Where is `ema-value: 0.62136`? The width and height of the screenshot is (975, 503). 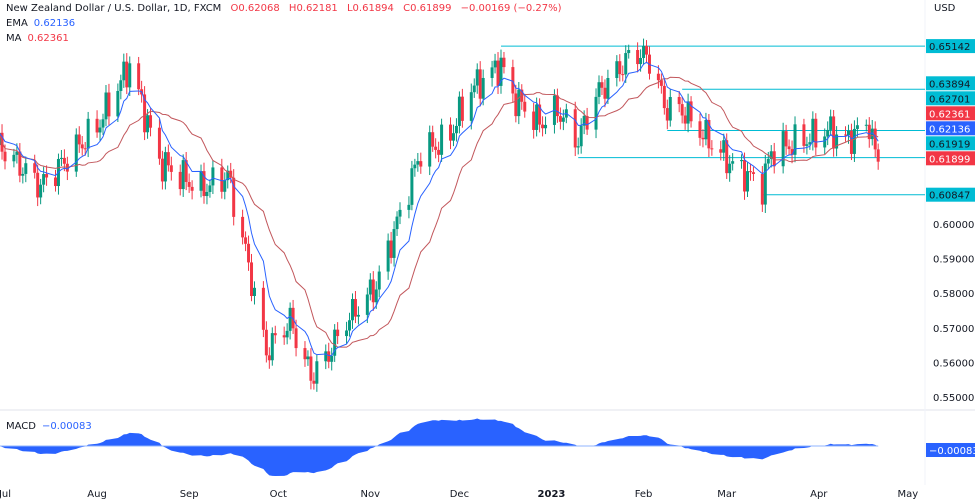
ema-value: 0.62136 is located at coordinates (54, 23).